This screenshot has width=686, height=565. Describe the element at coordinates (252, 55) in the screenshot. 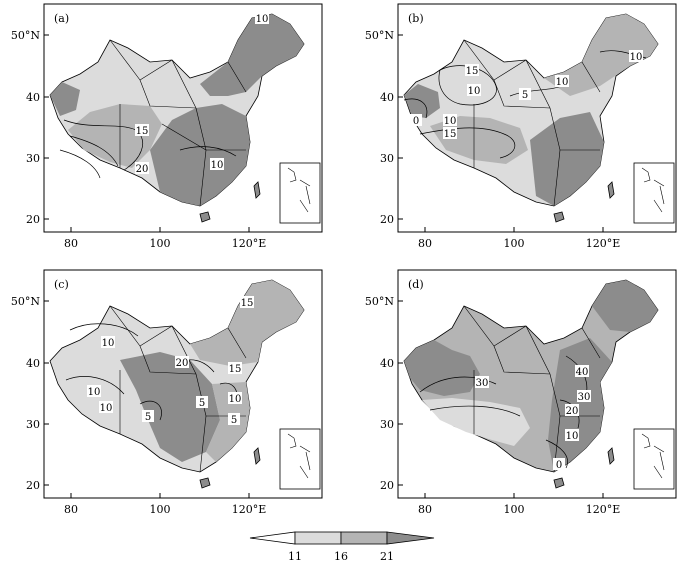

I see `dark-region-northeast` at that location.